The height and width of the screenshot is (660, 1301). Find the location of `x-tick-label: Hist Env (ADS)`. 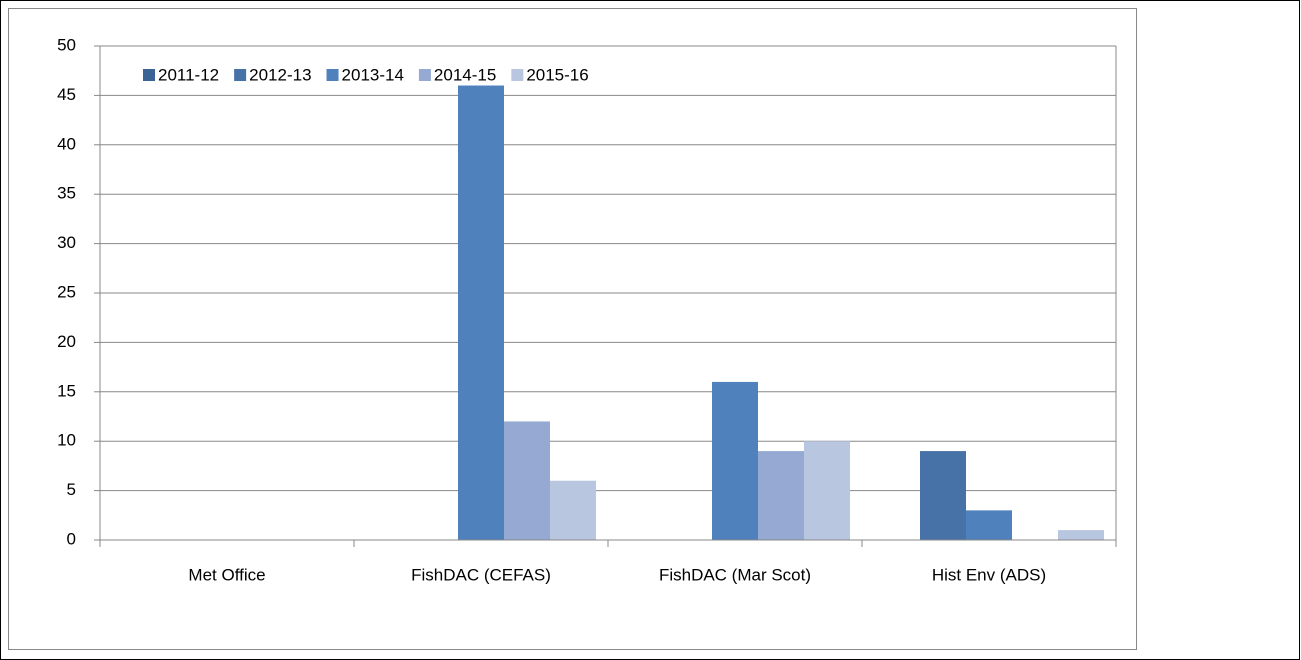

x-tick-label: Hist Env (ADS) is located at coordinates (989, 574).